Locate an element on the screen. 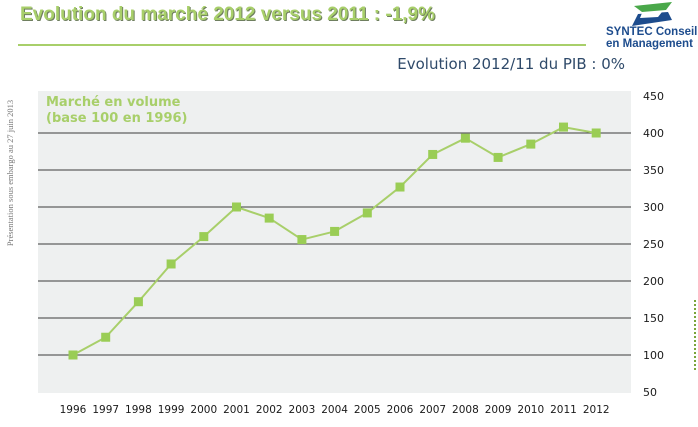  syntec-logo-mark is located at coordinates (652, 14).